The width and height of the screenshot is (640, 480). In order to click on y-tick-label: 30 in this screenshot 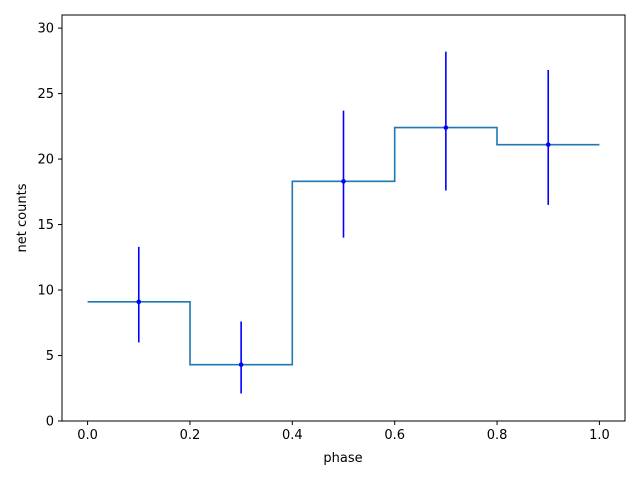, I will do `click(45, 29)`.